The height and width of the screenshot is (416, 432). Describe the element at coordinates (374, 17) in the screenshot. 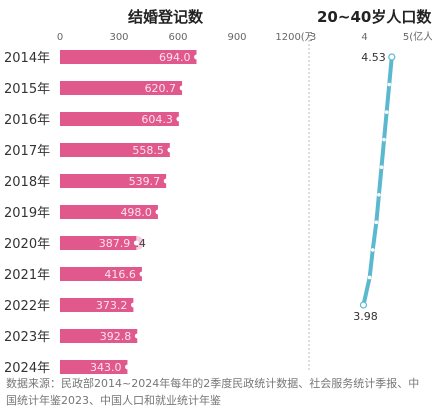

I see `population-chart-title: 20~40岁人口数` at that location.